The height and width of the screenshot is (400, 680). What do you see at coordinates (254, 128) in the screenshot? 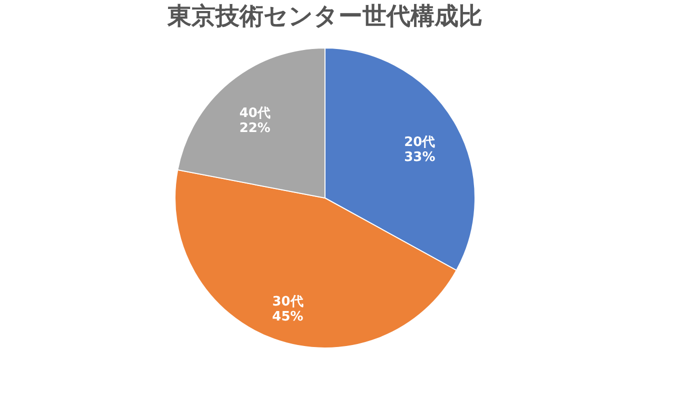
I see `data-label: 22%` at bounding box center [254, 128].